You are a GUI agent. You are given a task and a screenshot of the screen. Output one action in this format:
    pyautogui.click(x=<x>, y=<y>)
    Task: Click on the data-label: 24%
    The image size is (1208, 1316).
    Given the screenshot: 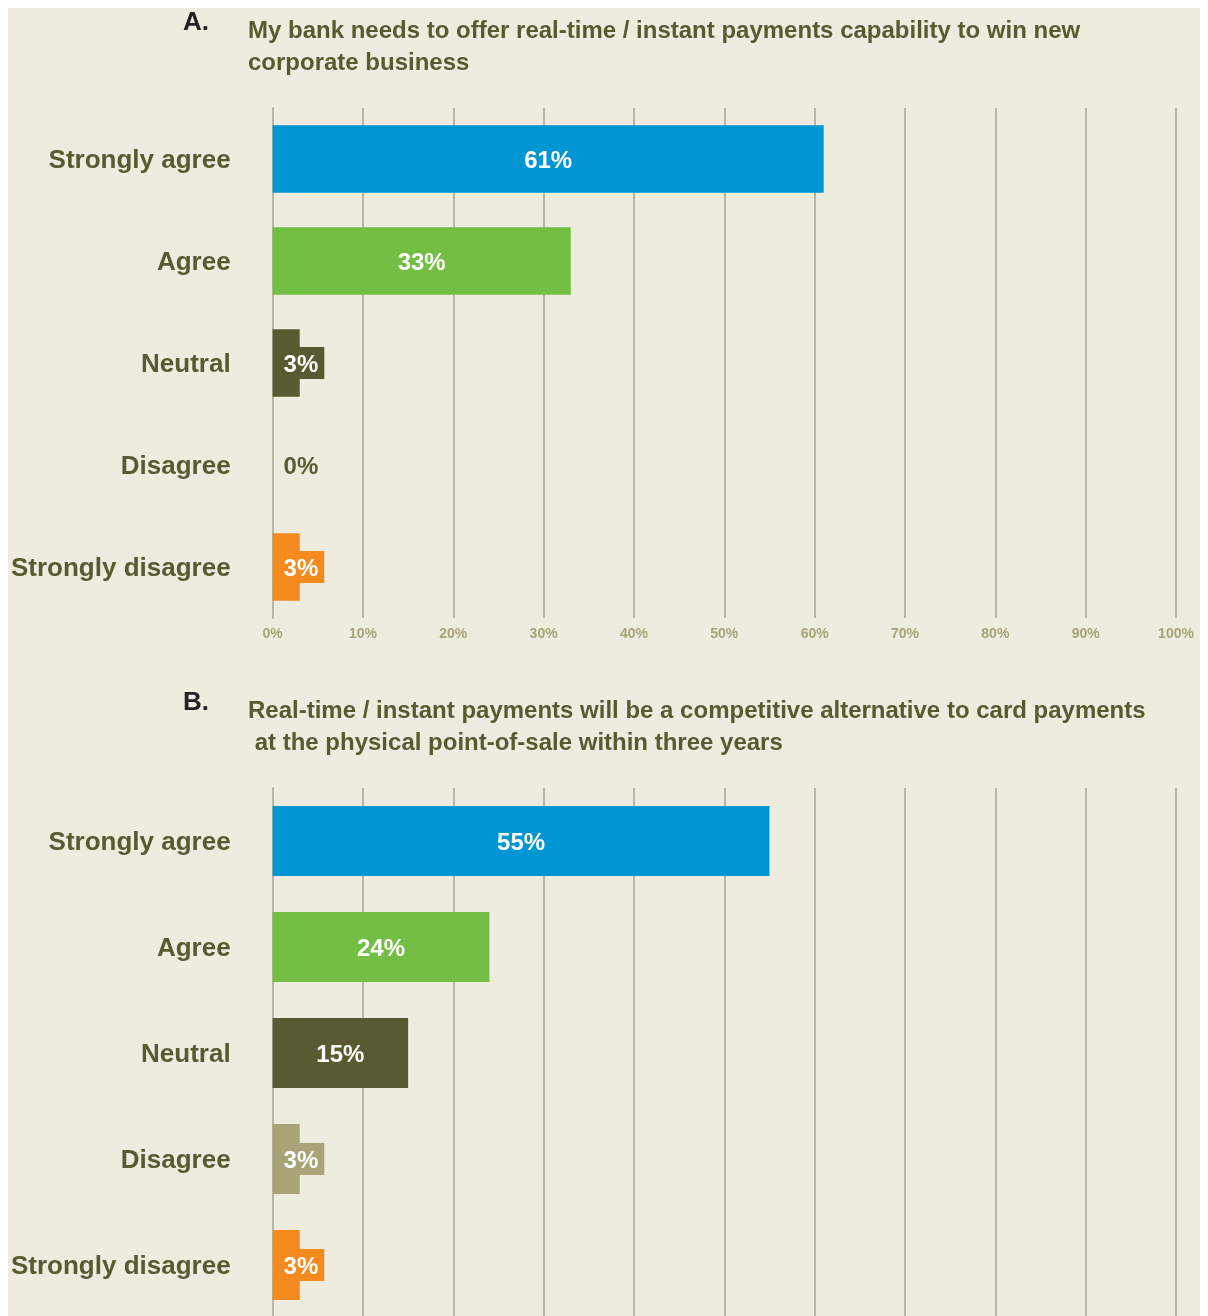 What is the action you would take?
    pyautogui.click(x=381, y=947)
    